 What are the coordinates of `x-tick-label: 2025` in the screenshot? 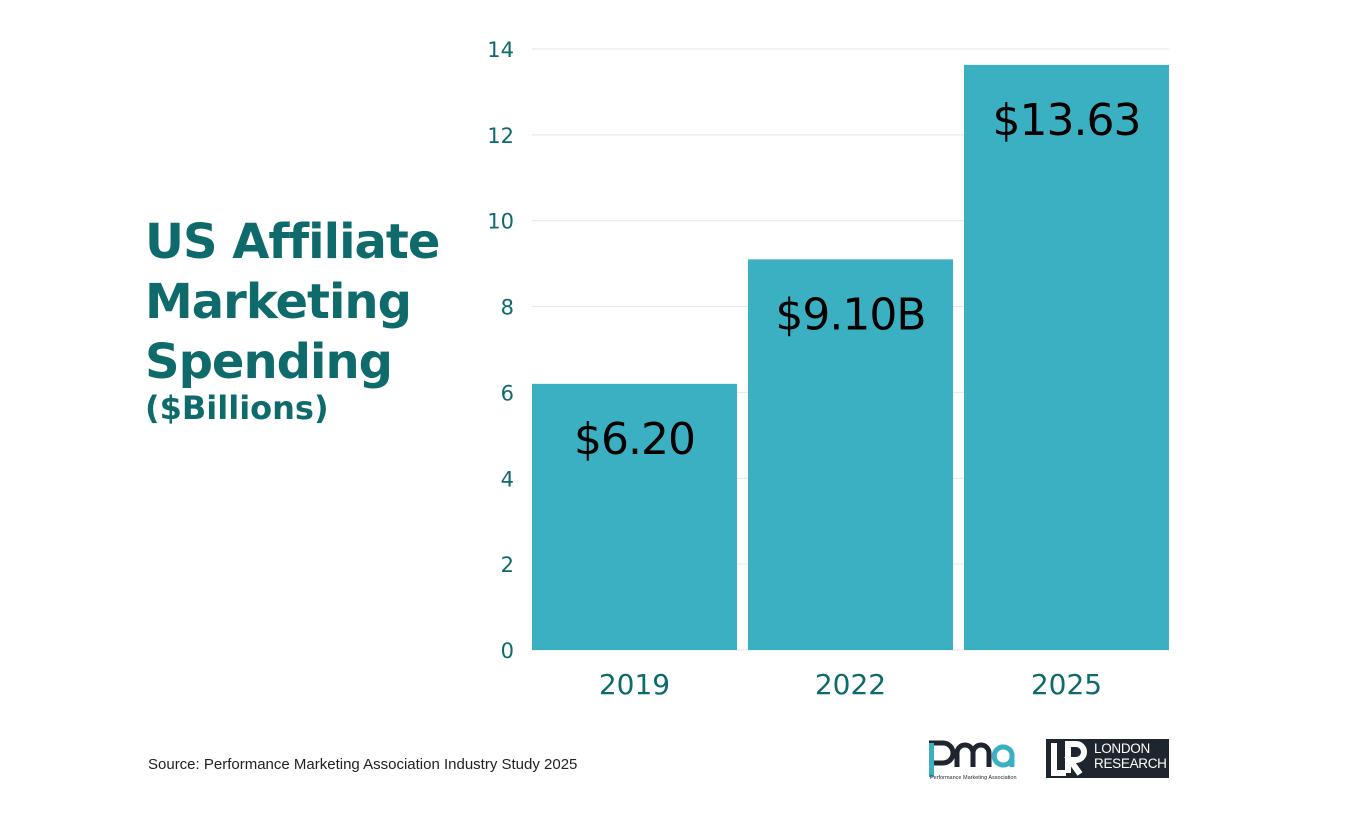 It's located at (1066, 684).